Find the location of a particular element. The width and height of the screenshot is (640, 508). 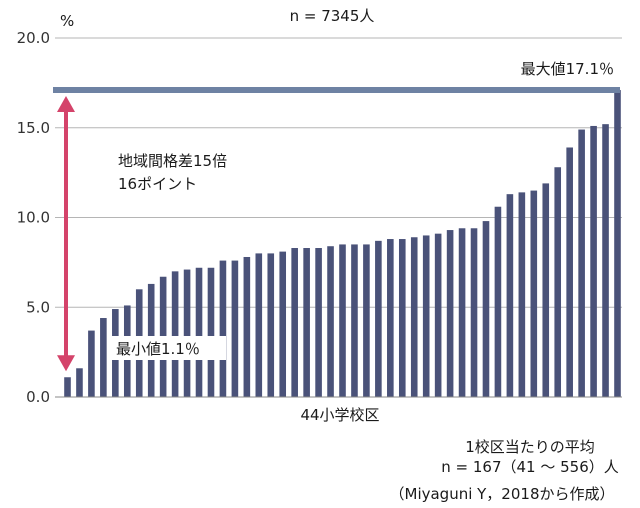

y-axis-ticks: 0.0 5.0 10.0 15.0 20.0 is located at coordinates (33, 217).